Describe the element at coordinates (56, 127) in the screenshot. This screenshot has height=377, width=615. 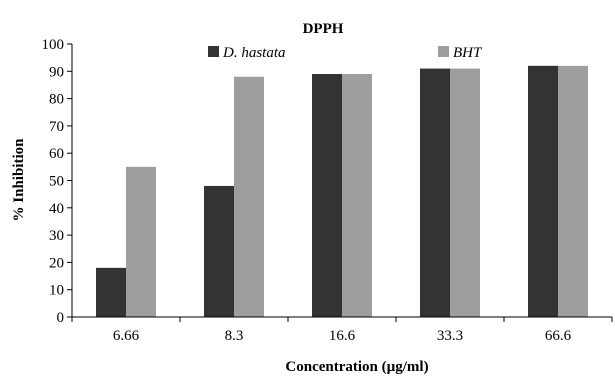
I see `y-tick-label: 70` at that location.